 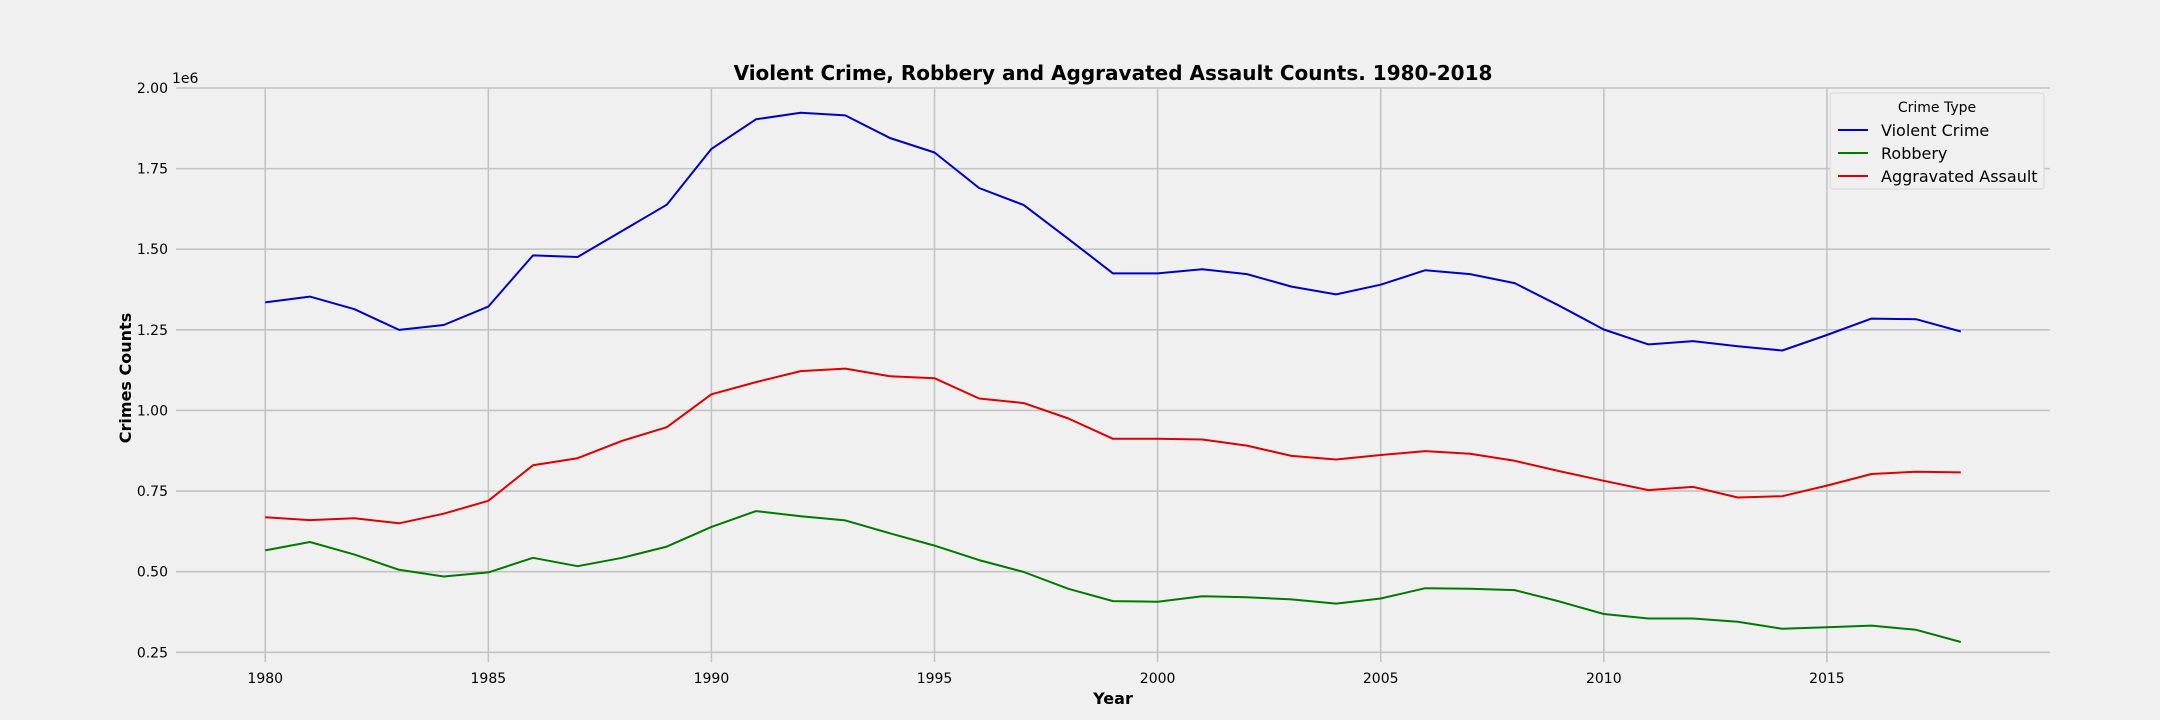 What do you see at coordinates (489, 679) in the screenshot?
I see `x-tick-label: 1985` at bounding box center [489, 679].